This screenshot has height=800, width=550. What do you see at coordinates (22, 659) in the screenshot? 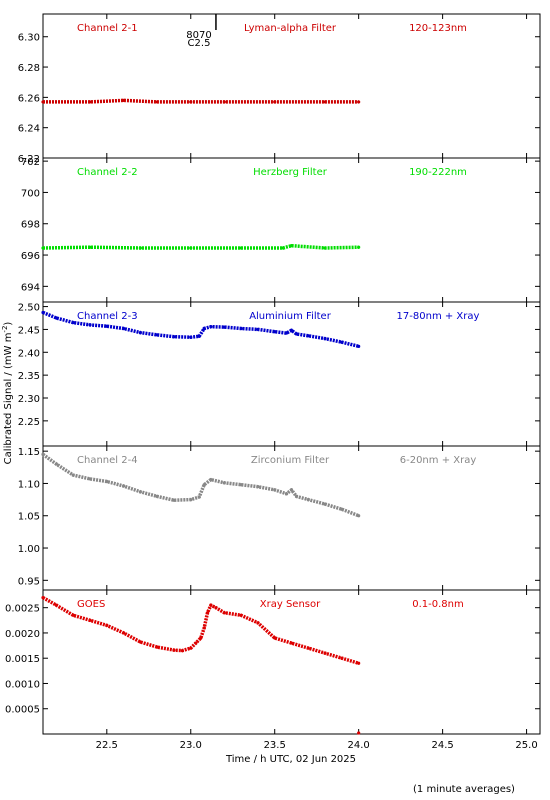
I see `y-tick-label: 0.0015` at bounding box center [22, 659].